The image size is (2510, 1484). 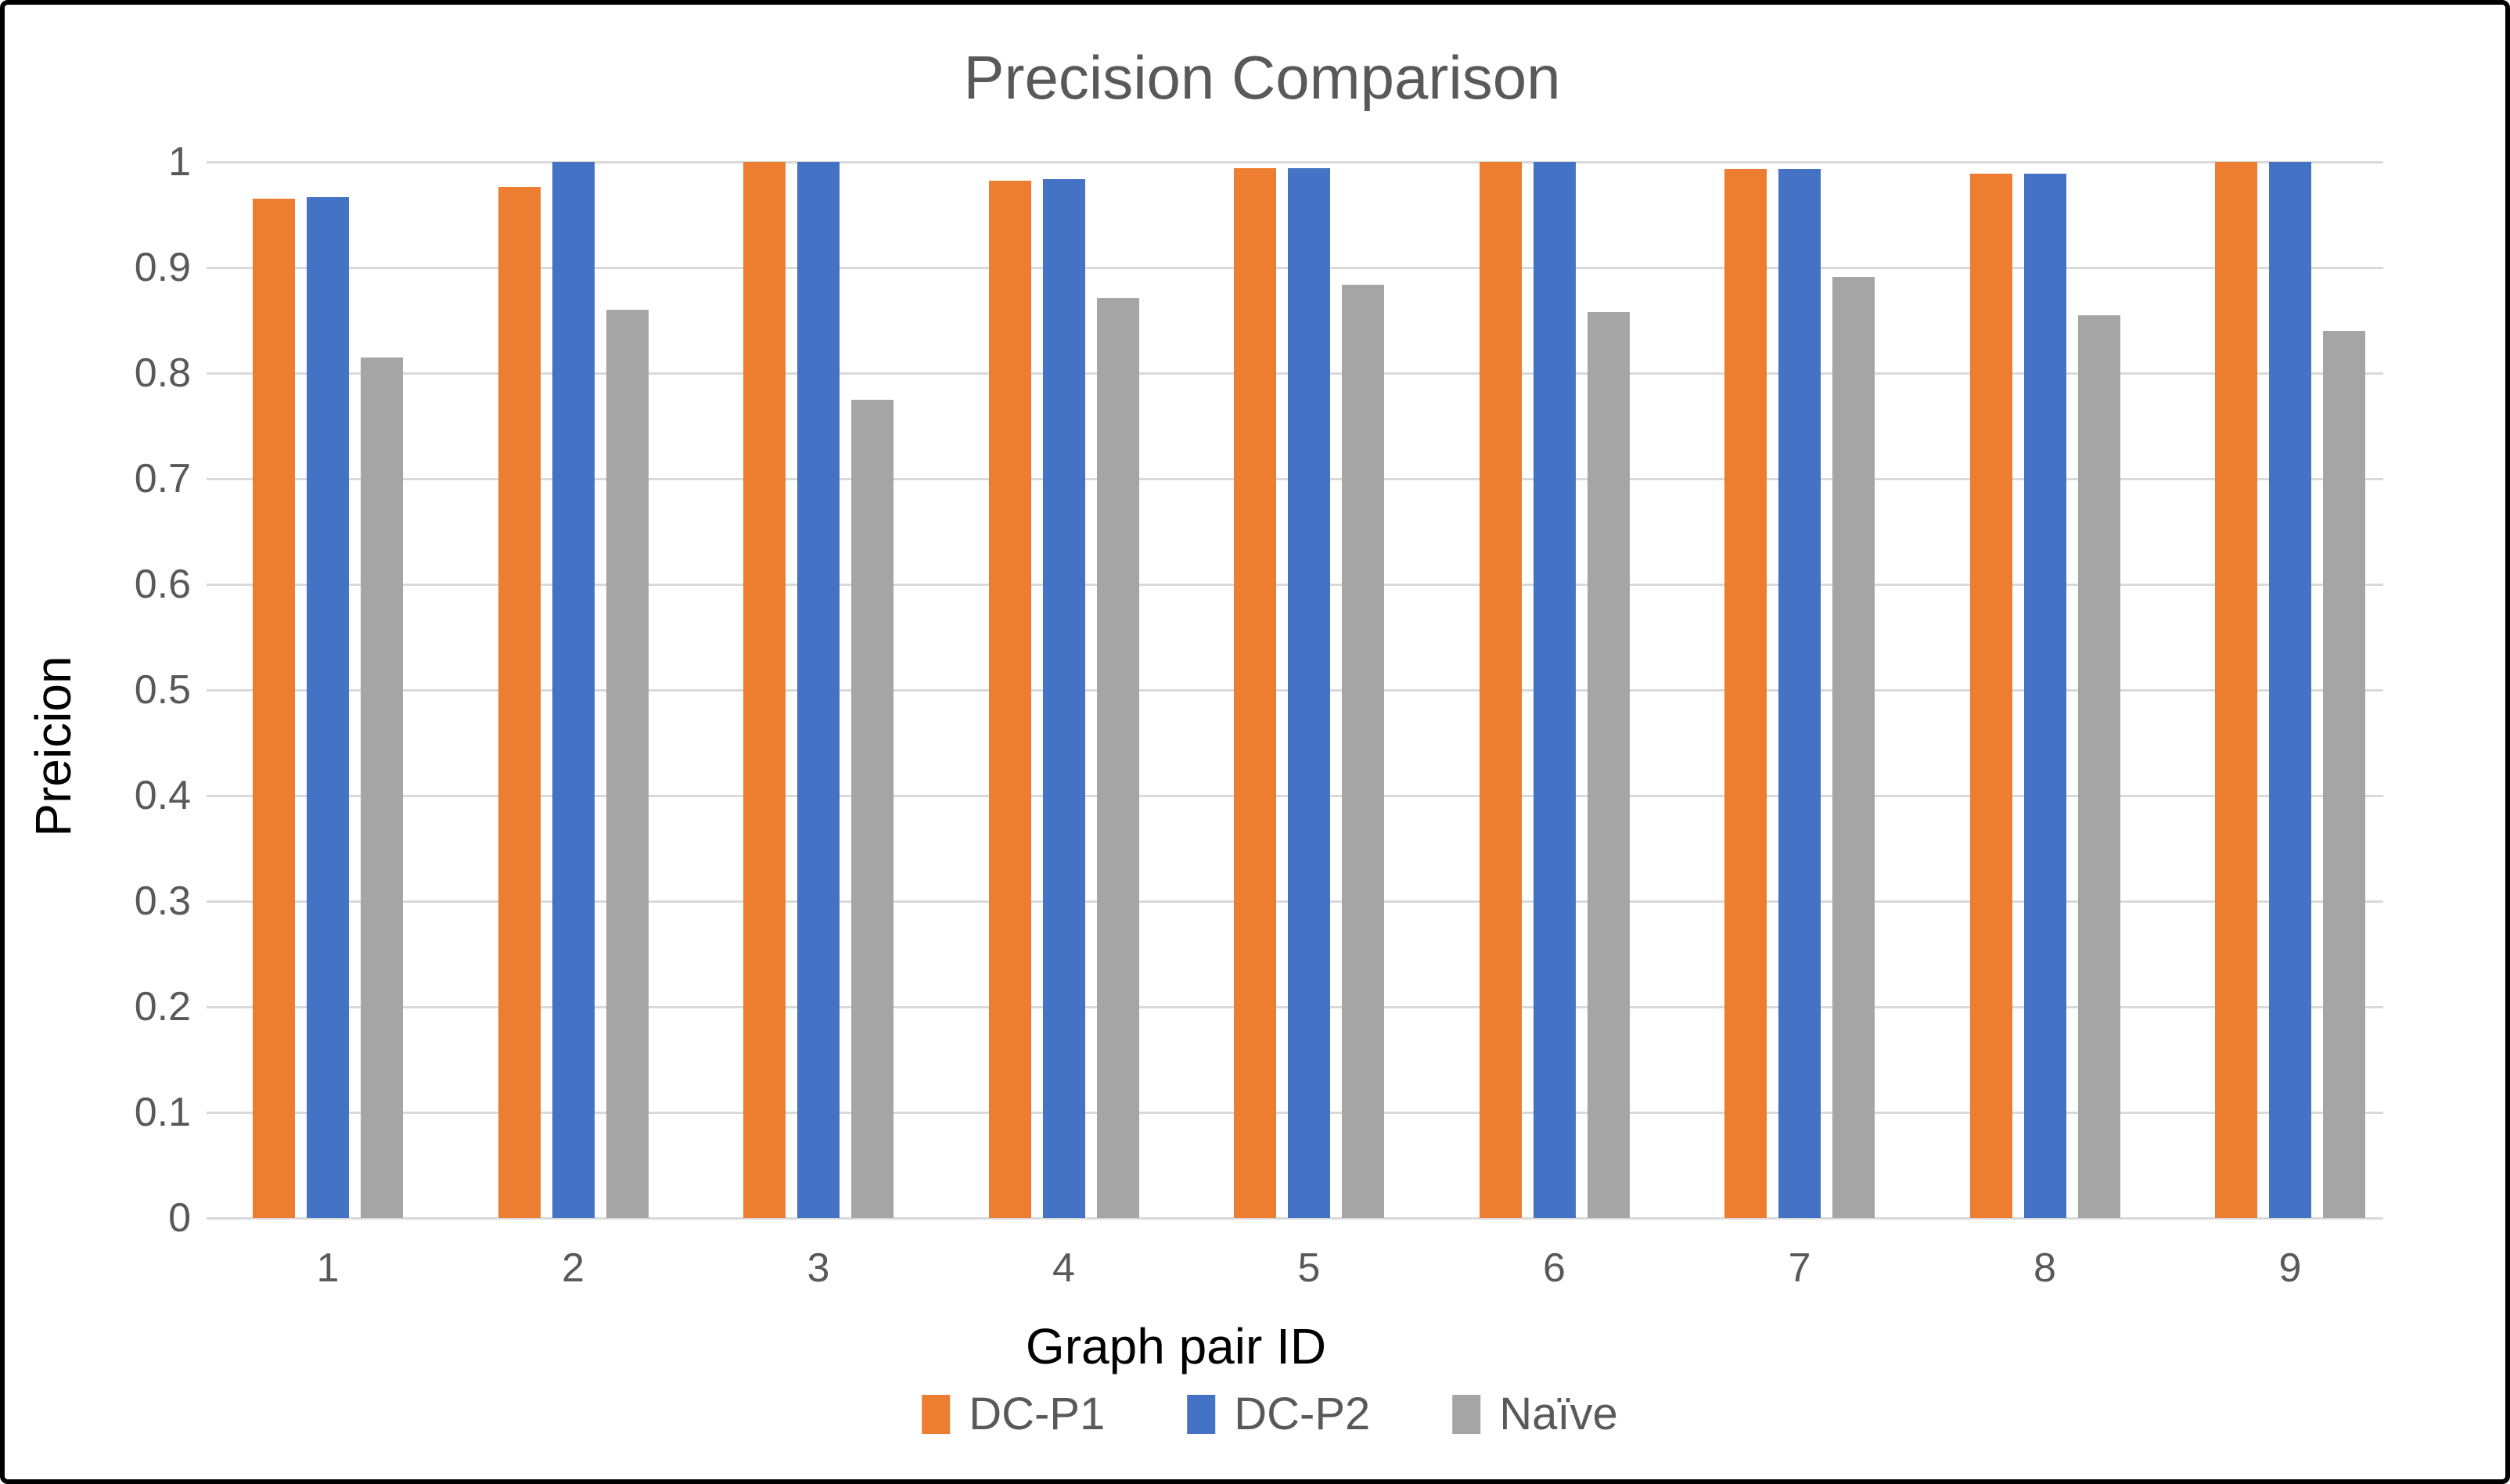 I want to click on y-tick-label: 0.1, so click(x=162, y=1112).